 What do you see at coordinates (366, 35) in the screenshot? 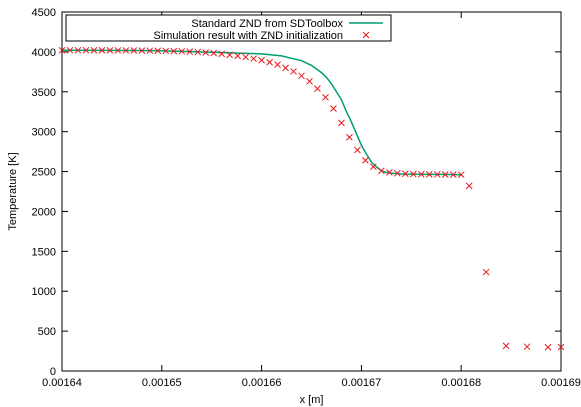
I see `legend-cross-sample` at bounding box center [366, 35].